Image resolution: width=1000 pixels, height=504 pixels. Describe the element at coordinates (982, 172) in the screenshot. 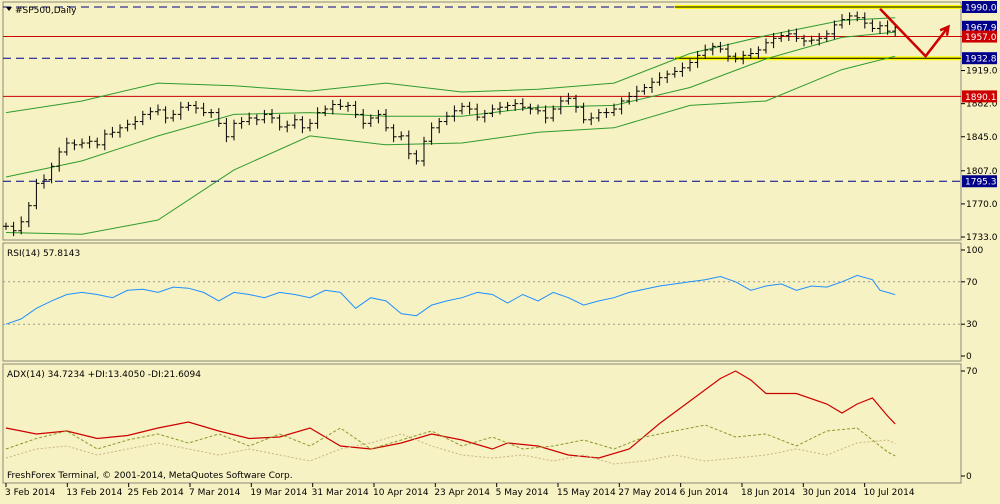

I see `y-tick-label: 1807.0` at that location.